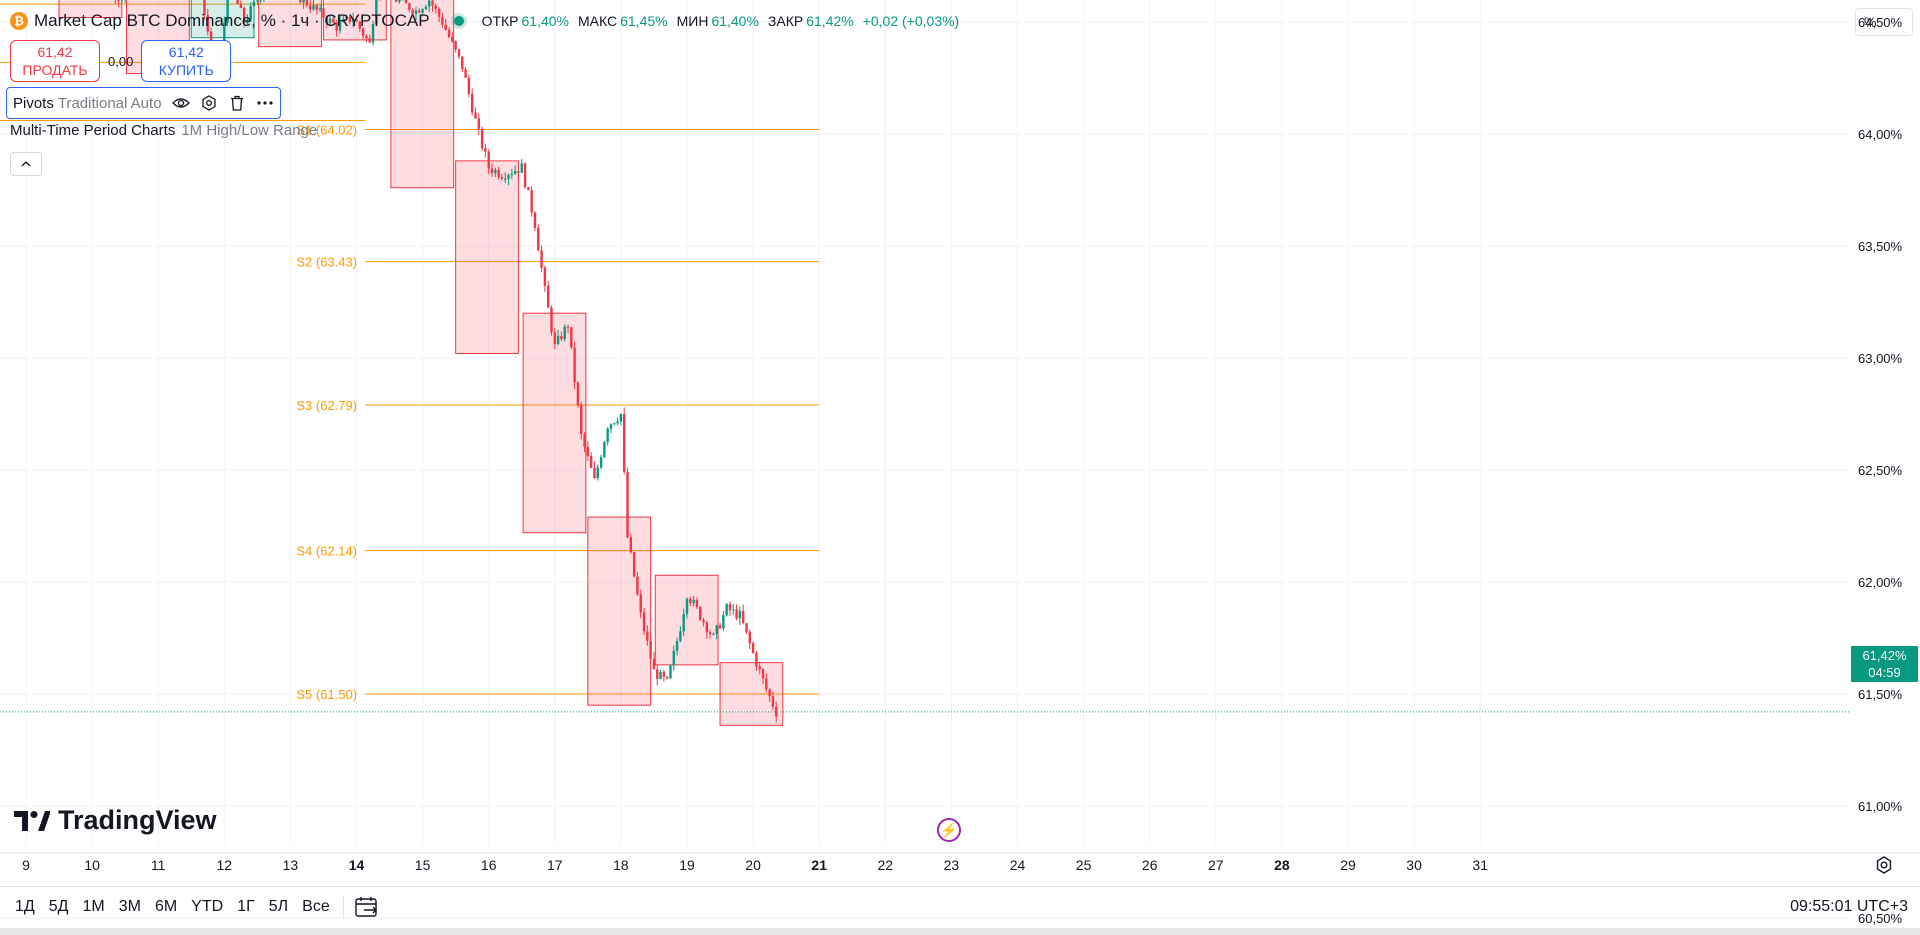 This screenshot has height=935, width=1920. What do you see at coordinates (26, 164) in the screenshot?
I see `collapse-legend-button` at bounding box center [26, 164].